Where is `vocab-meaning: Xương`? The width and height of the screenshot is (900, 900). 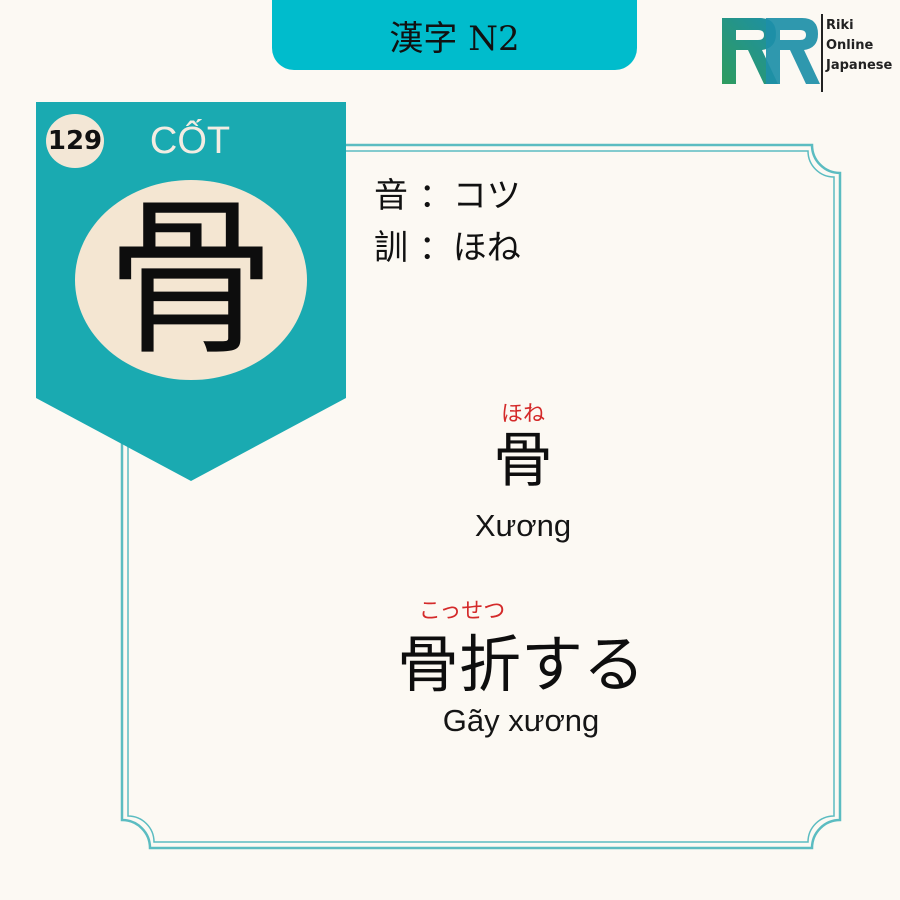 vocab-meaning: Xương is located at coordinates (523, 525).